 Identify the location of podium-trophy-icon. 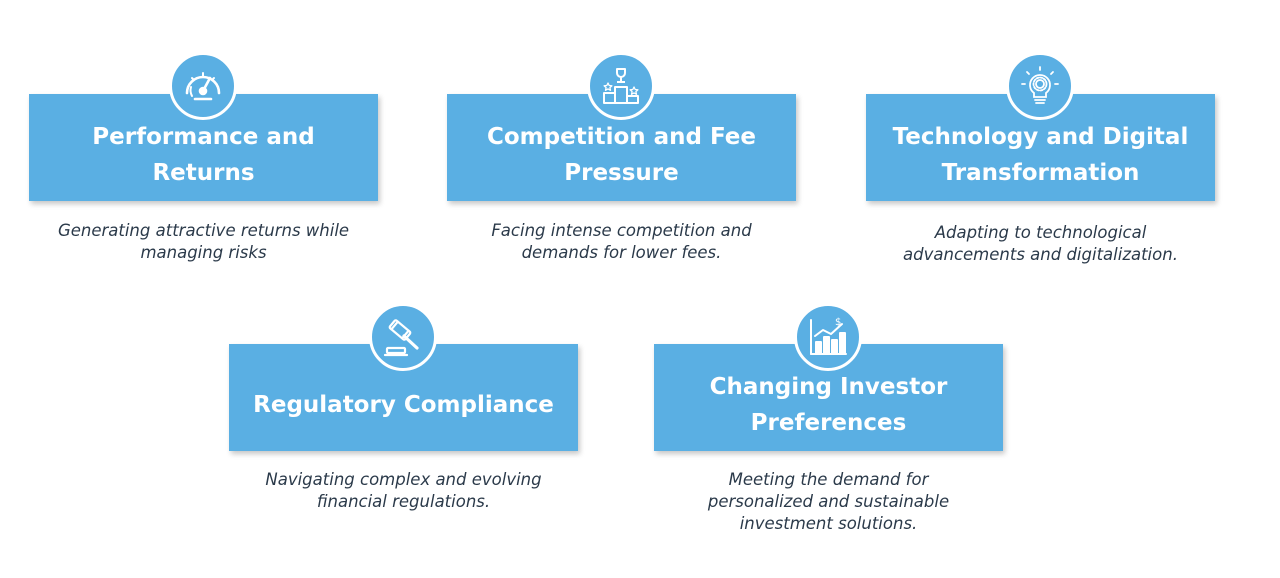
(621, 86).